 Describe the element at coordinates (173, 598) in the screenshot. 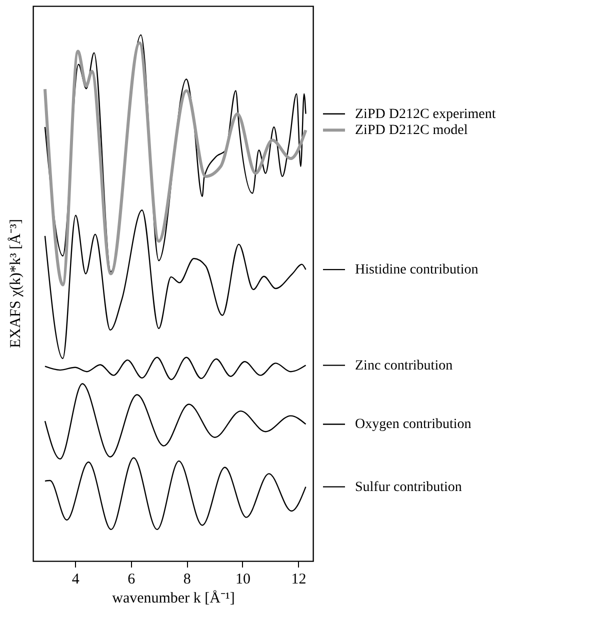

I see `x-axis-title: wavenumber k [Å⁻¹]` at that location.